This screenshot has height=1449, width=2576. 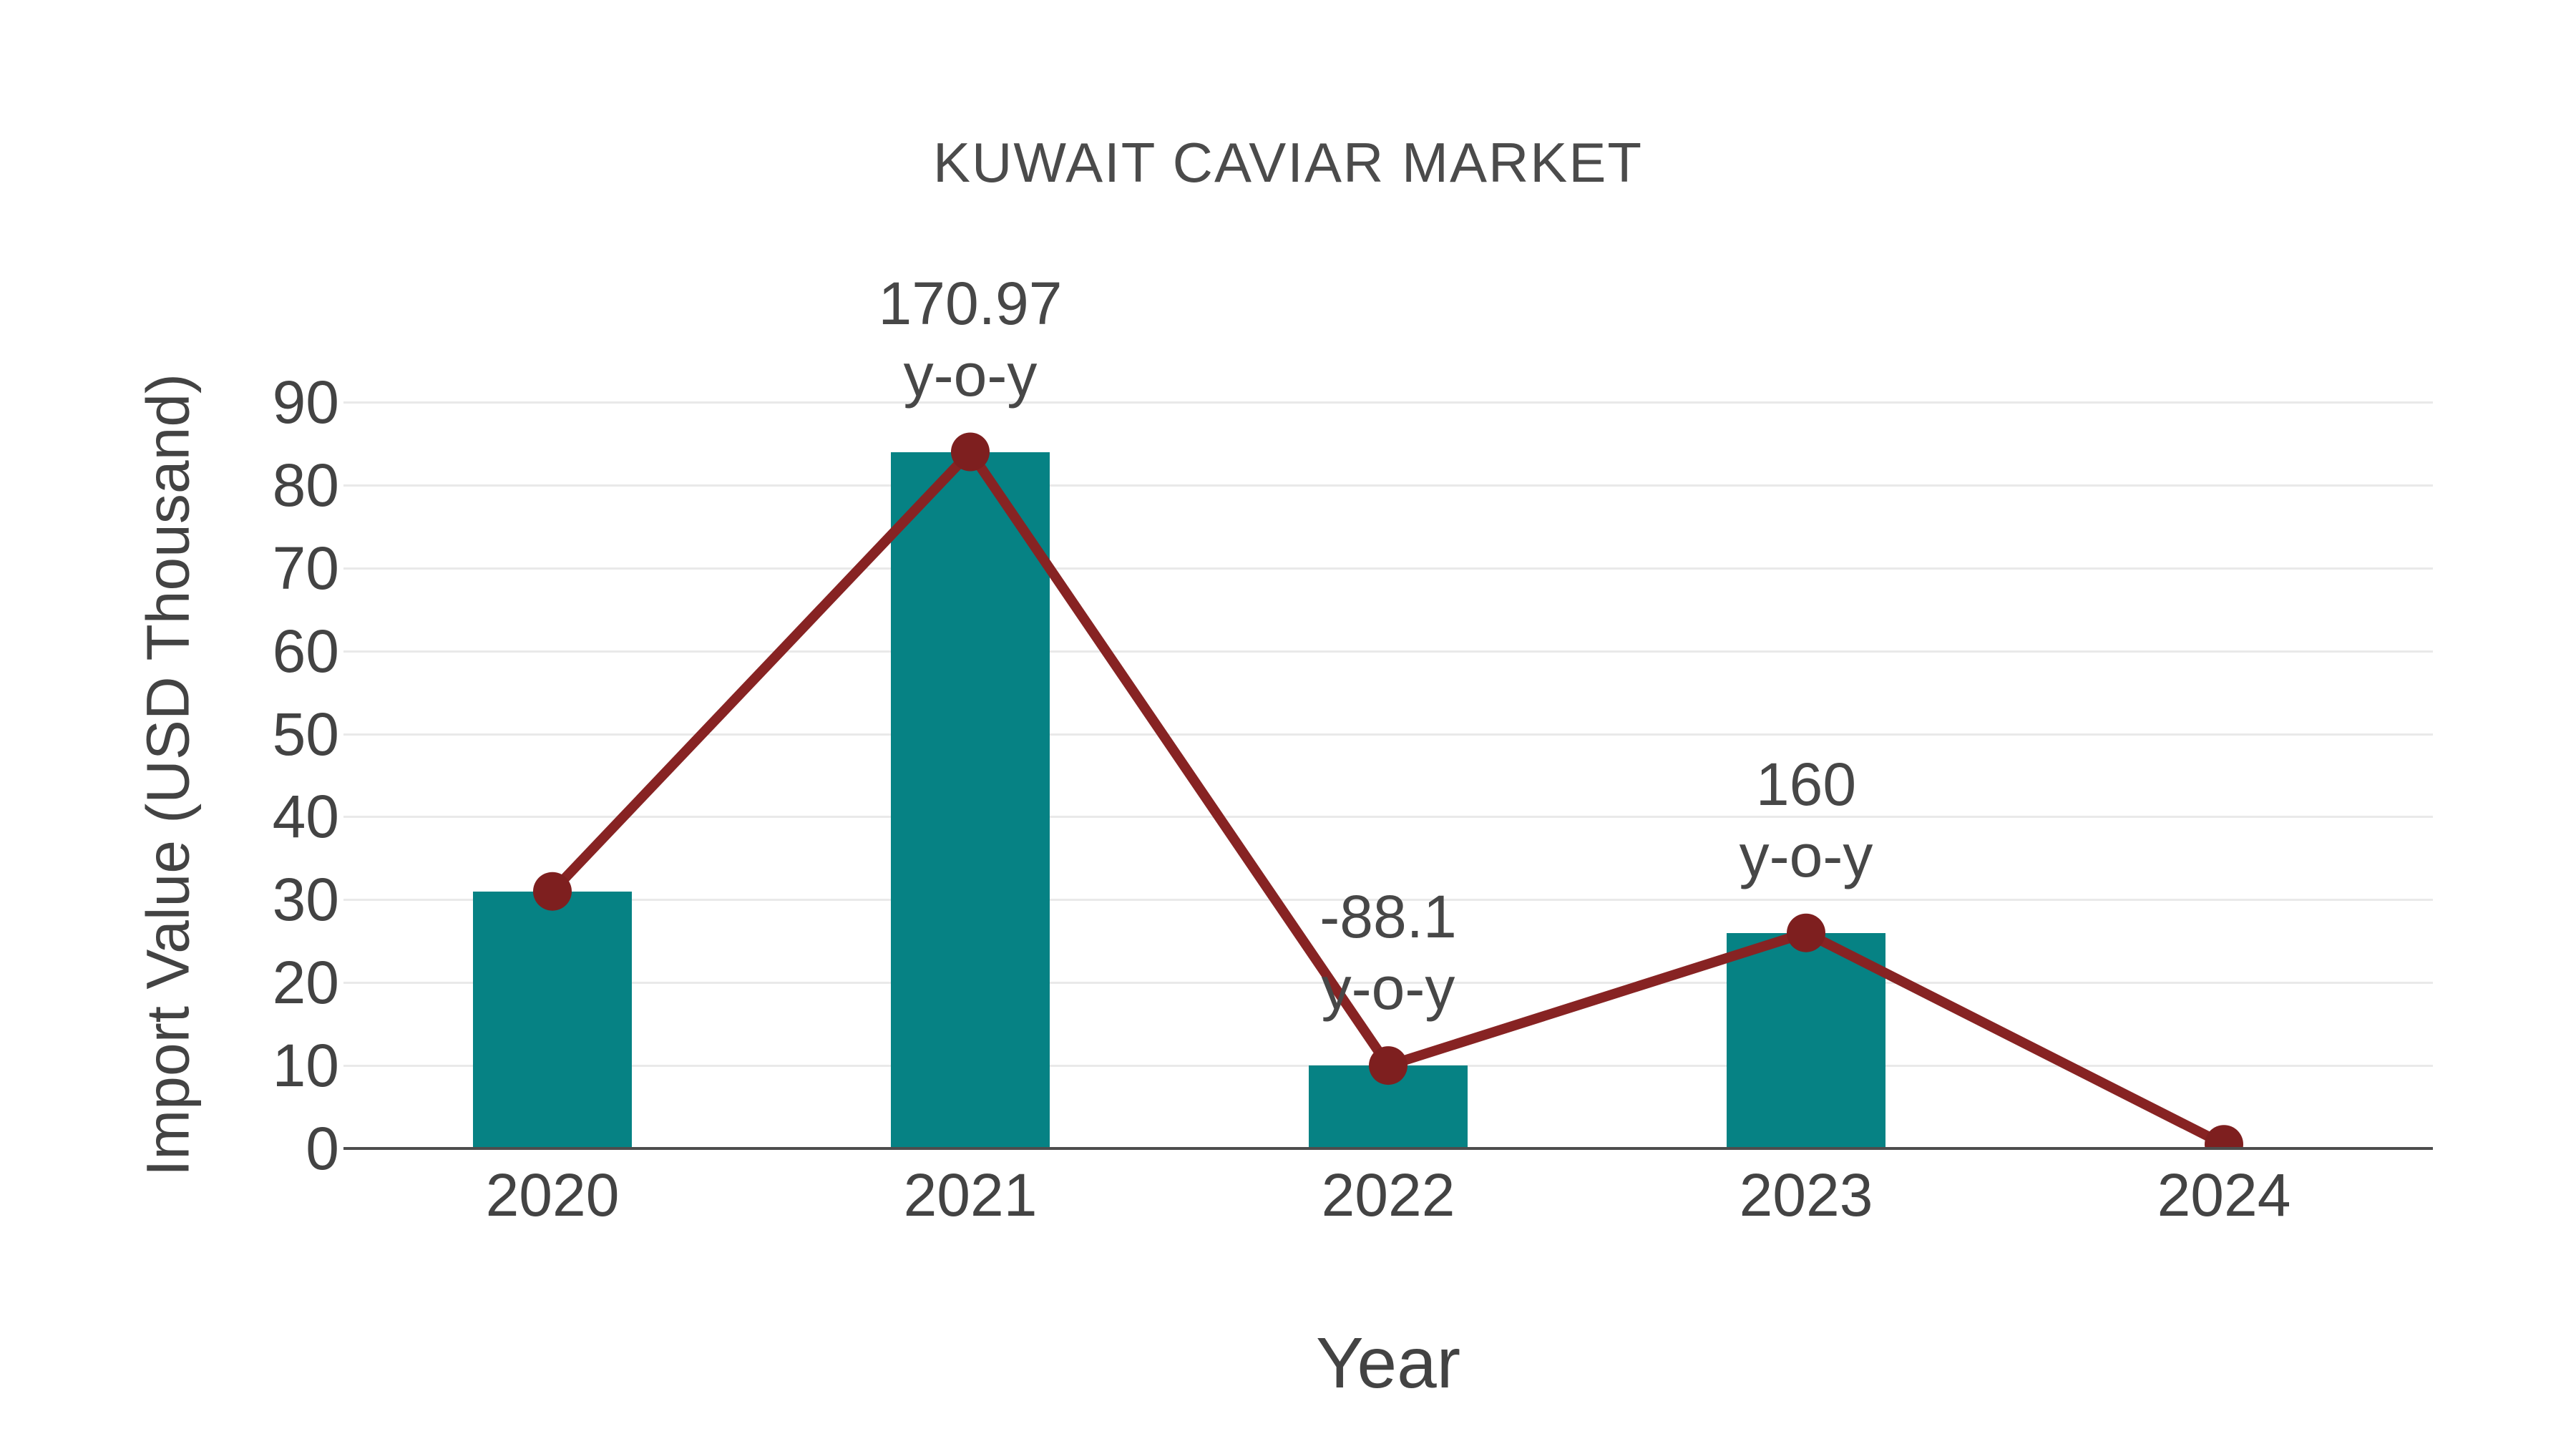 What do you see at coordinates (1388, 1065) in the screenshot?
I see `line-dot-2022` at bounding box center [1388, 1065].